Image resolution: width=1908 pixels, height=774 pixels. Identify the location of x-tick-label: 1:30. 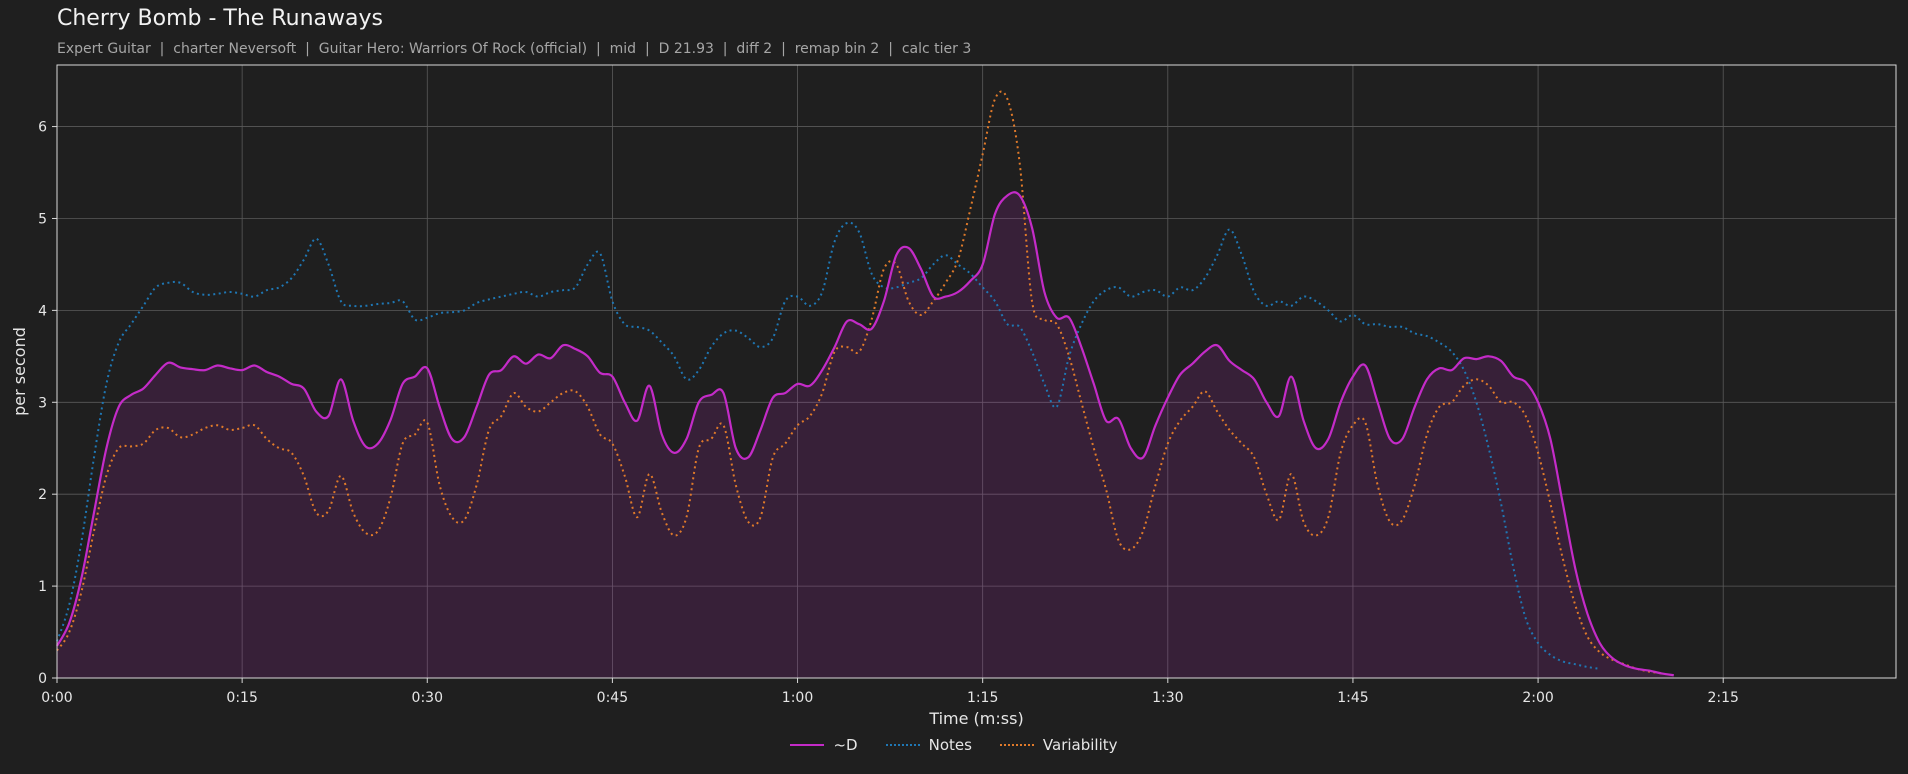
(1167, 698).